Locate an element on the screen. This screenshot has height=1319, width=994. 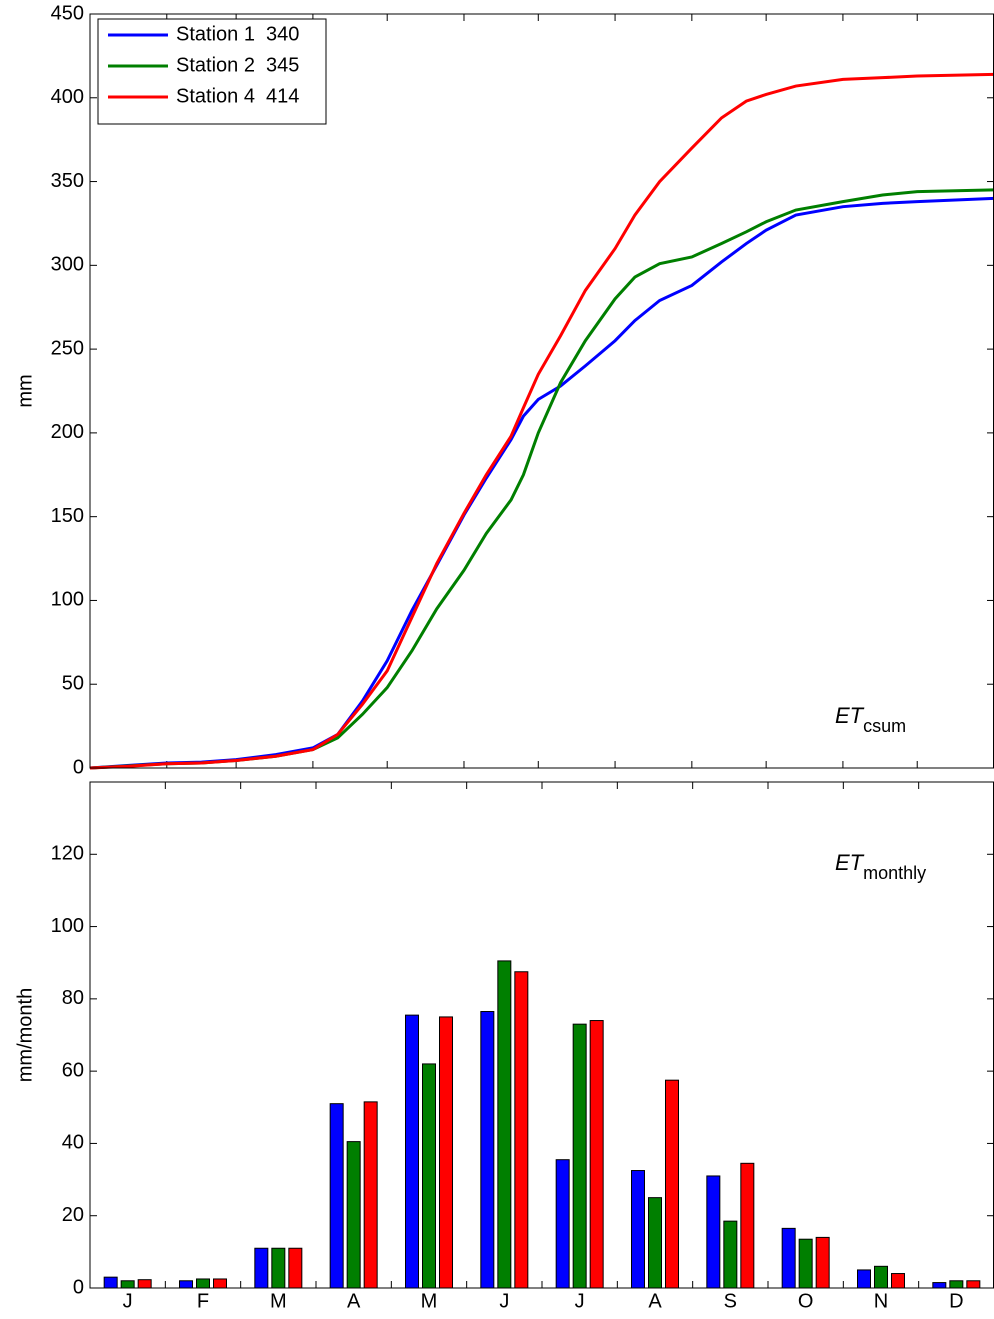
y-axis-label: mm/month is located at coordinates (25, 1035).